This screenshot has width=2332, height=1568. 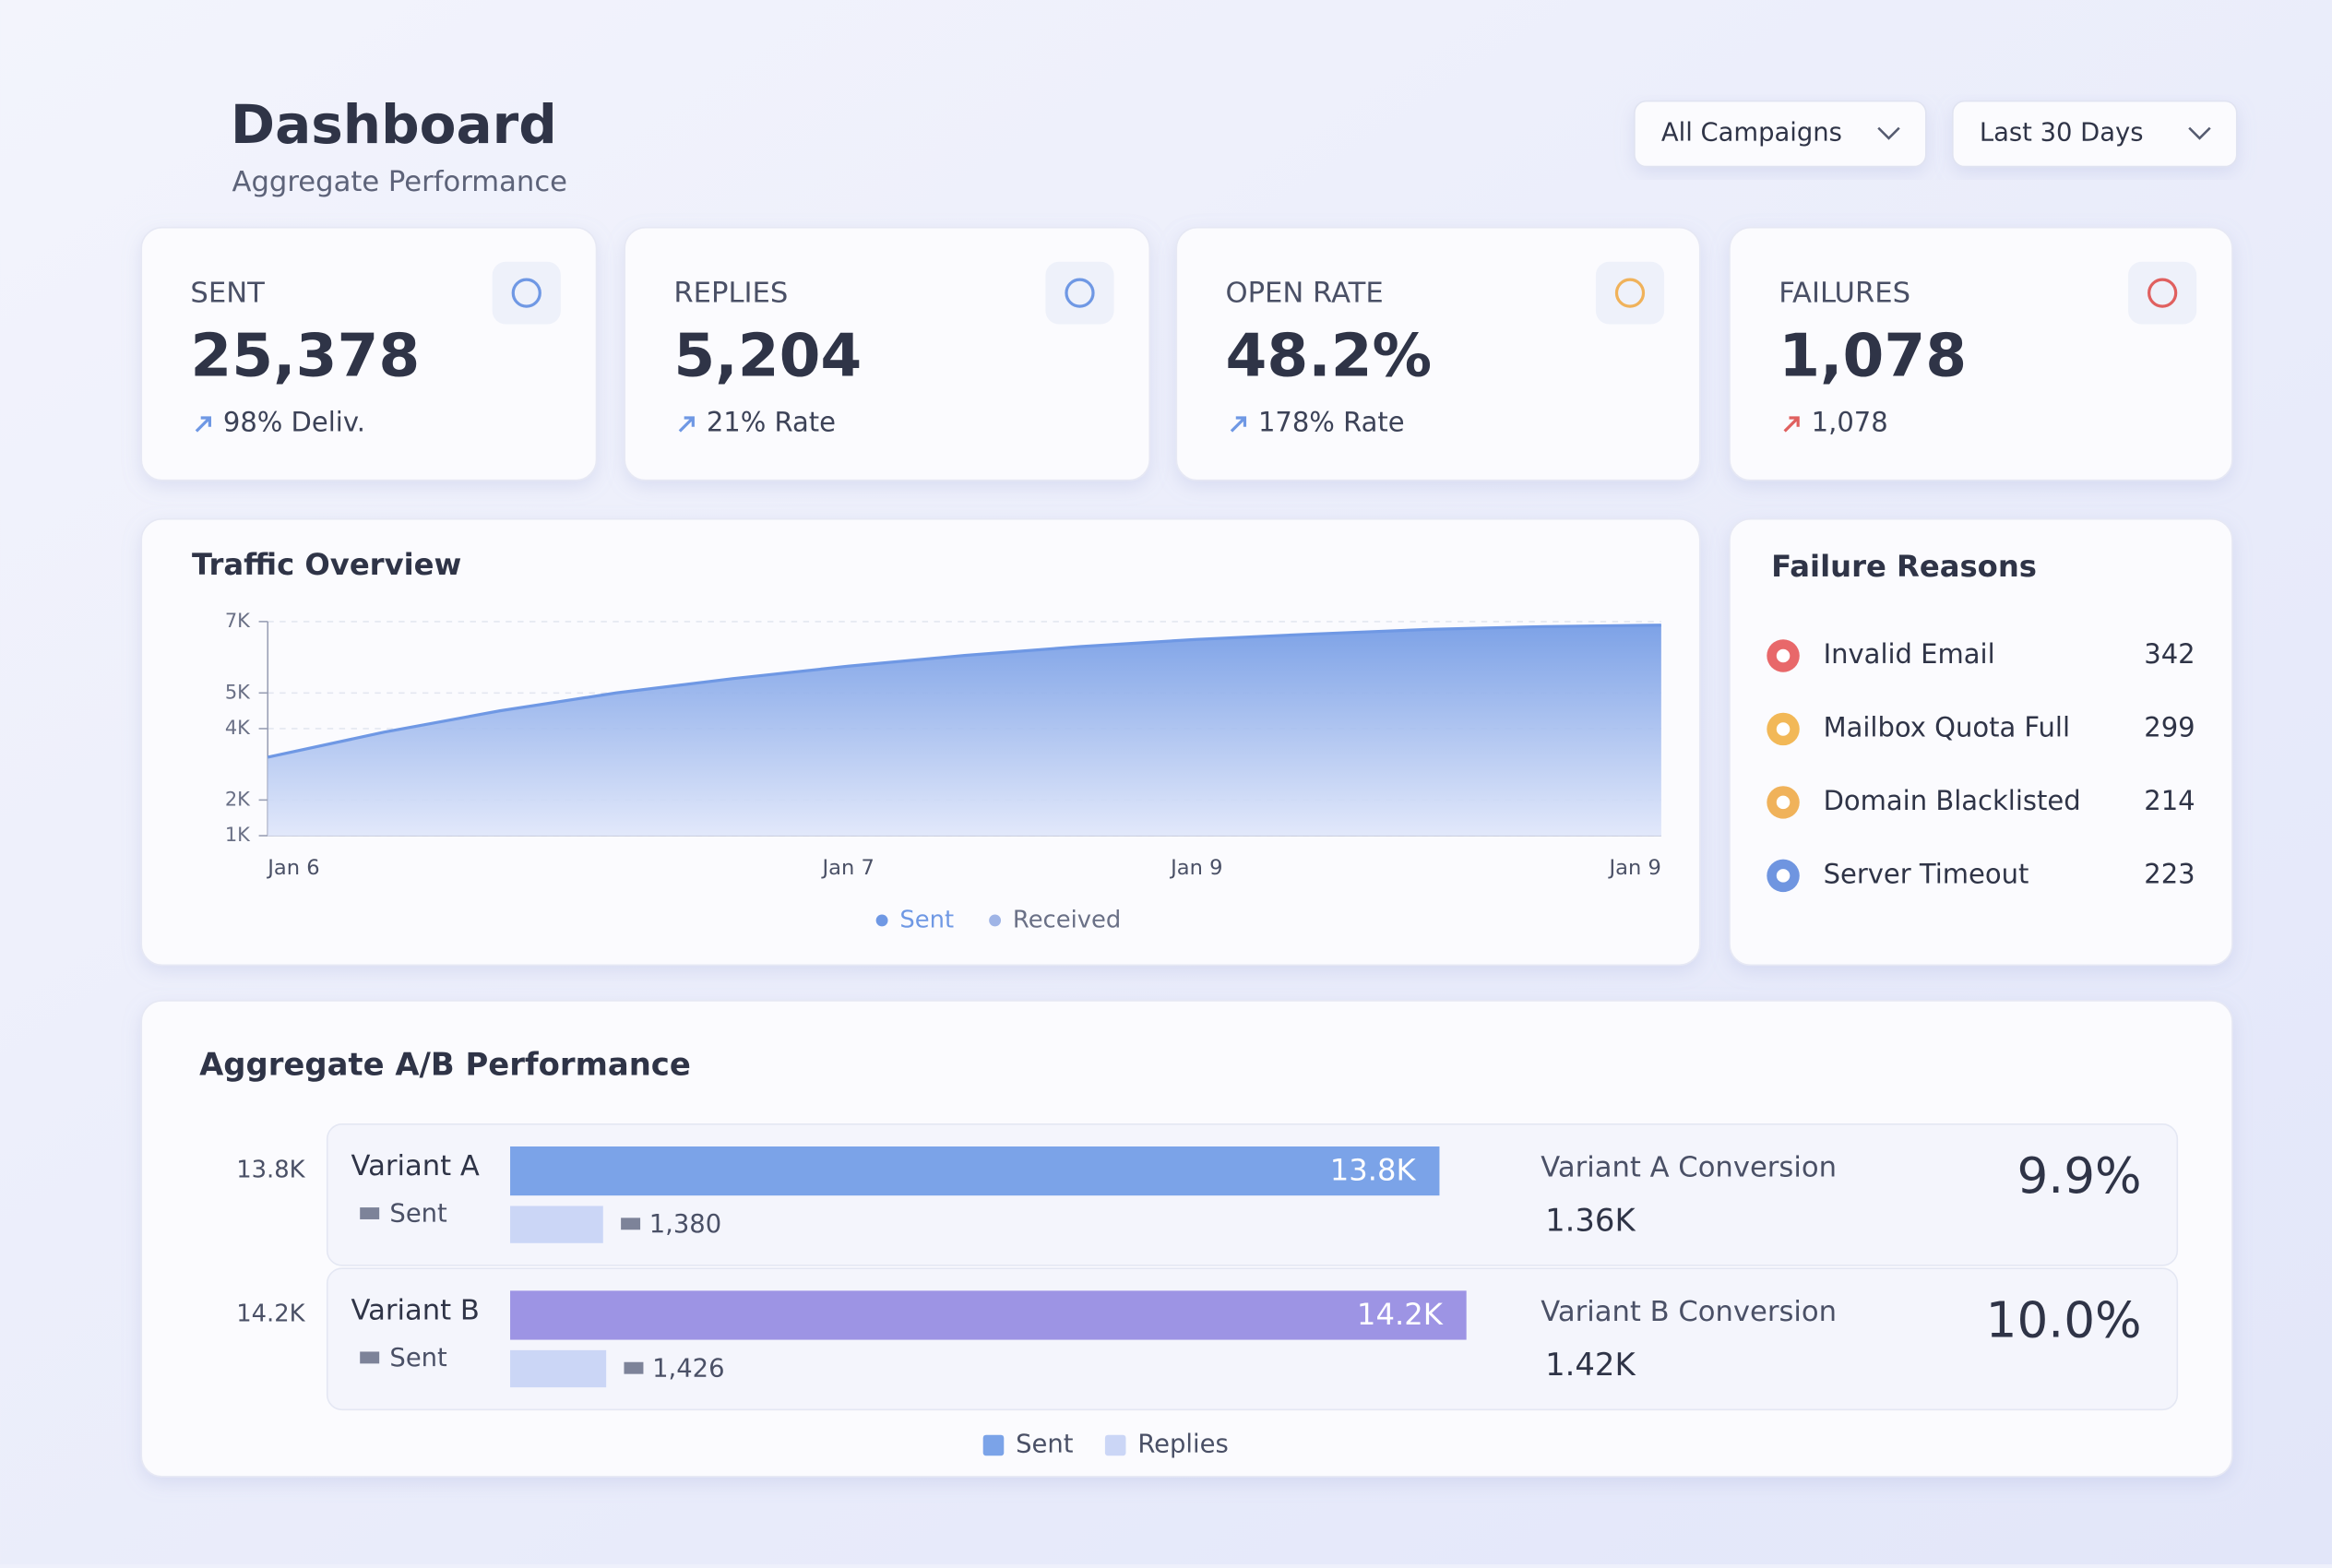 I want to click on failure-title: Failure Reasons, so click(x=1904, y=566).